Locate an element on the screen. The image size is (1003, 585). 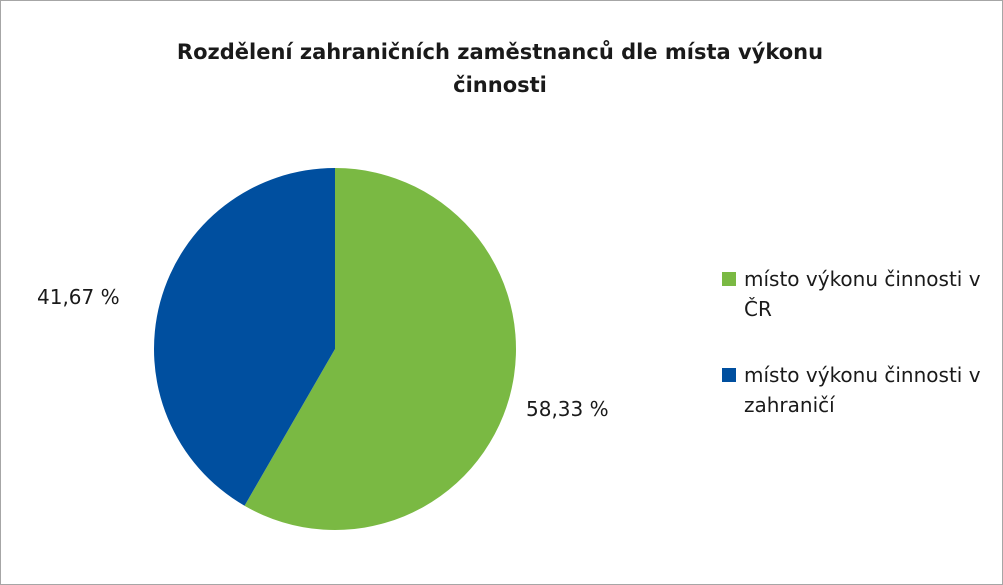
value-label: 58,33 % is located at coordinates (567, 409).